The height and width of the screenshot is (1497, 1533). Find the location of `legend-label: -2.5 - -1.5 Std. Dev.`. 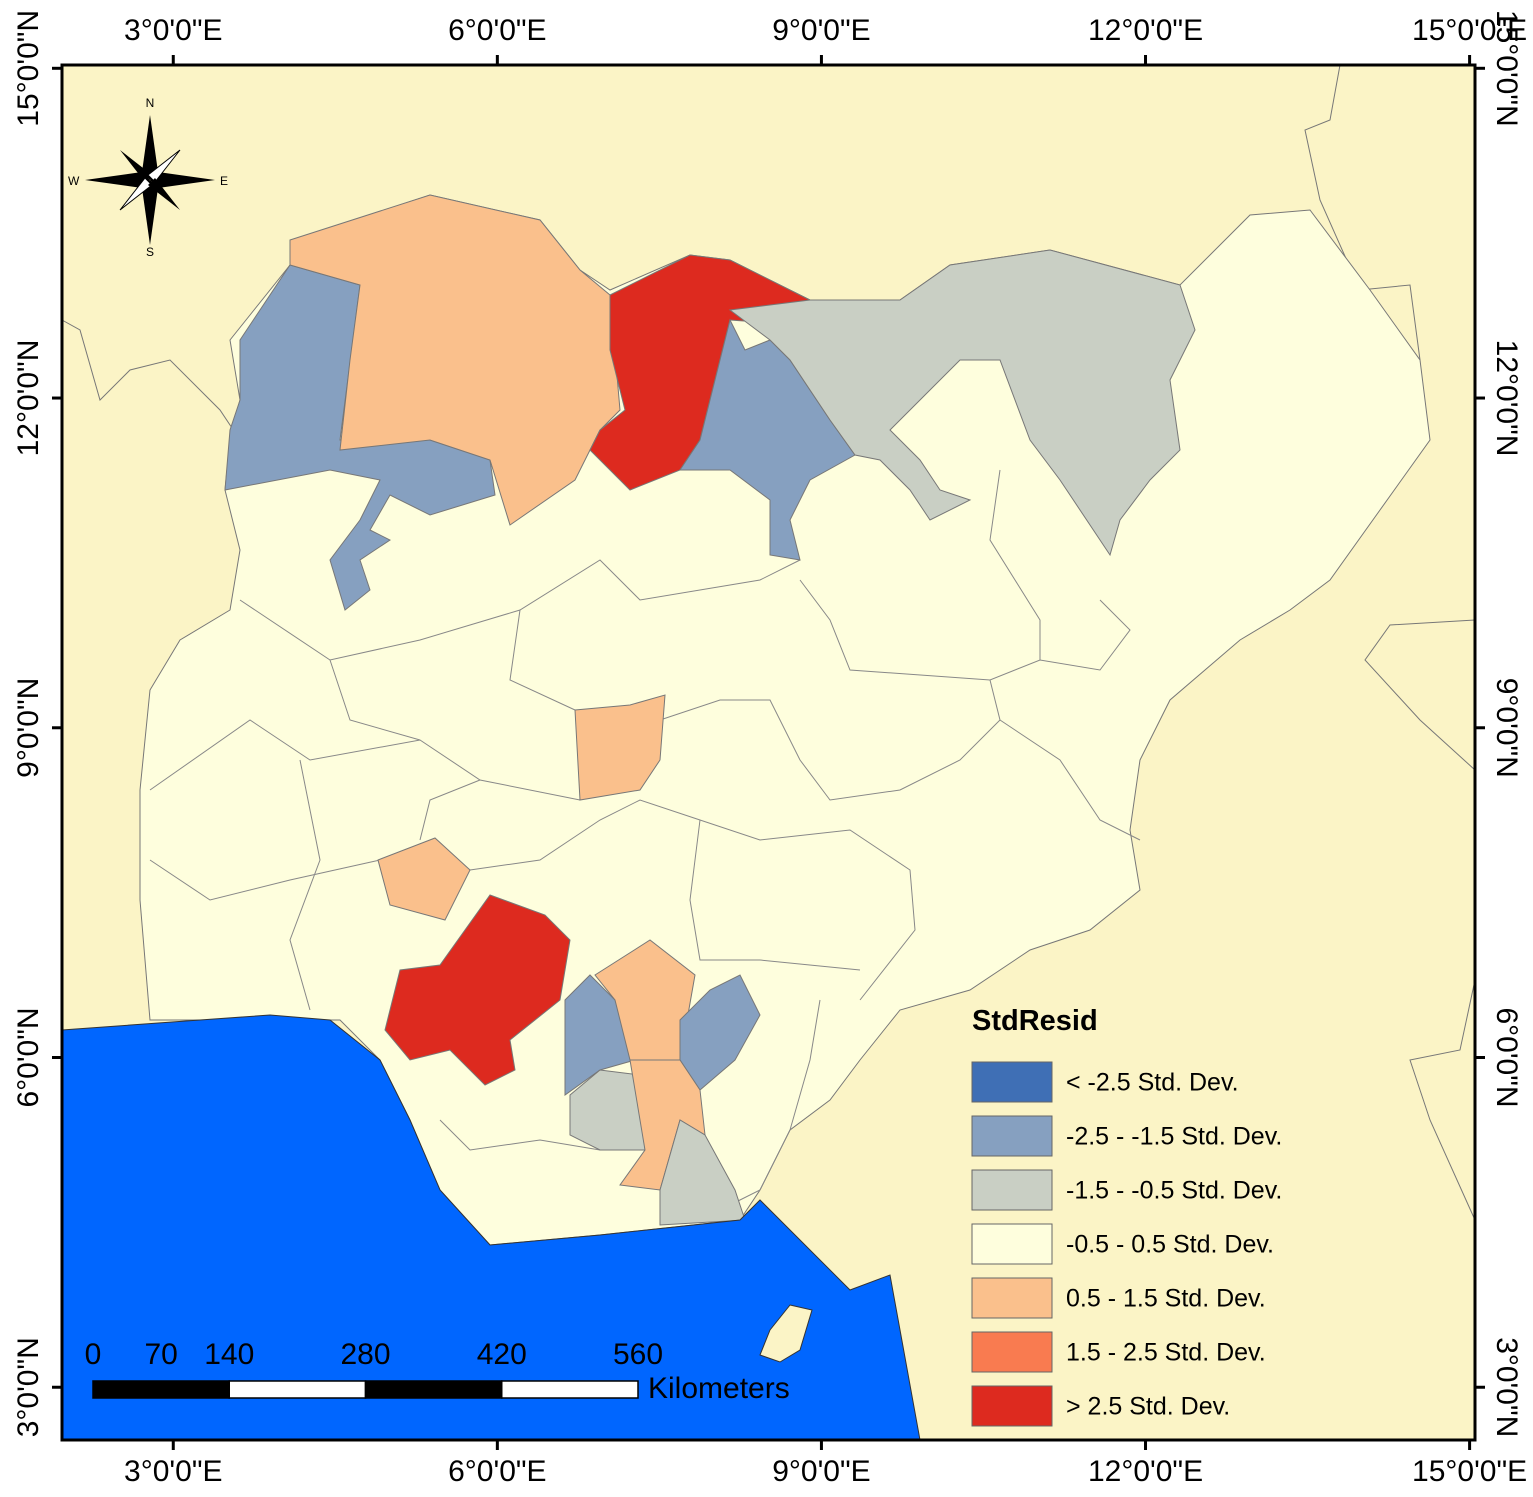

legend-label: -2.5 - -1.5 Std. Dev. is located at coordinates (1174, 1137).